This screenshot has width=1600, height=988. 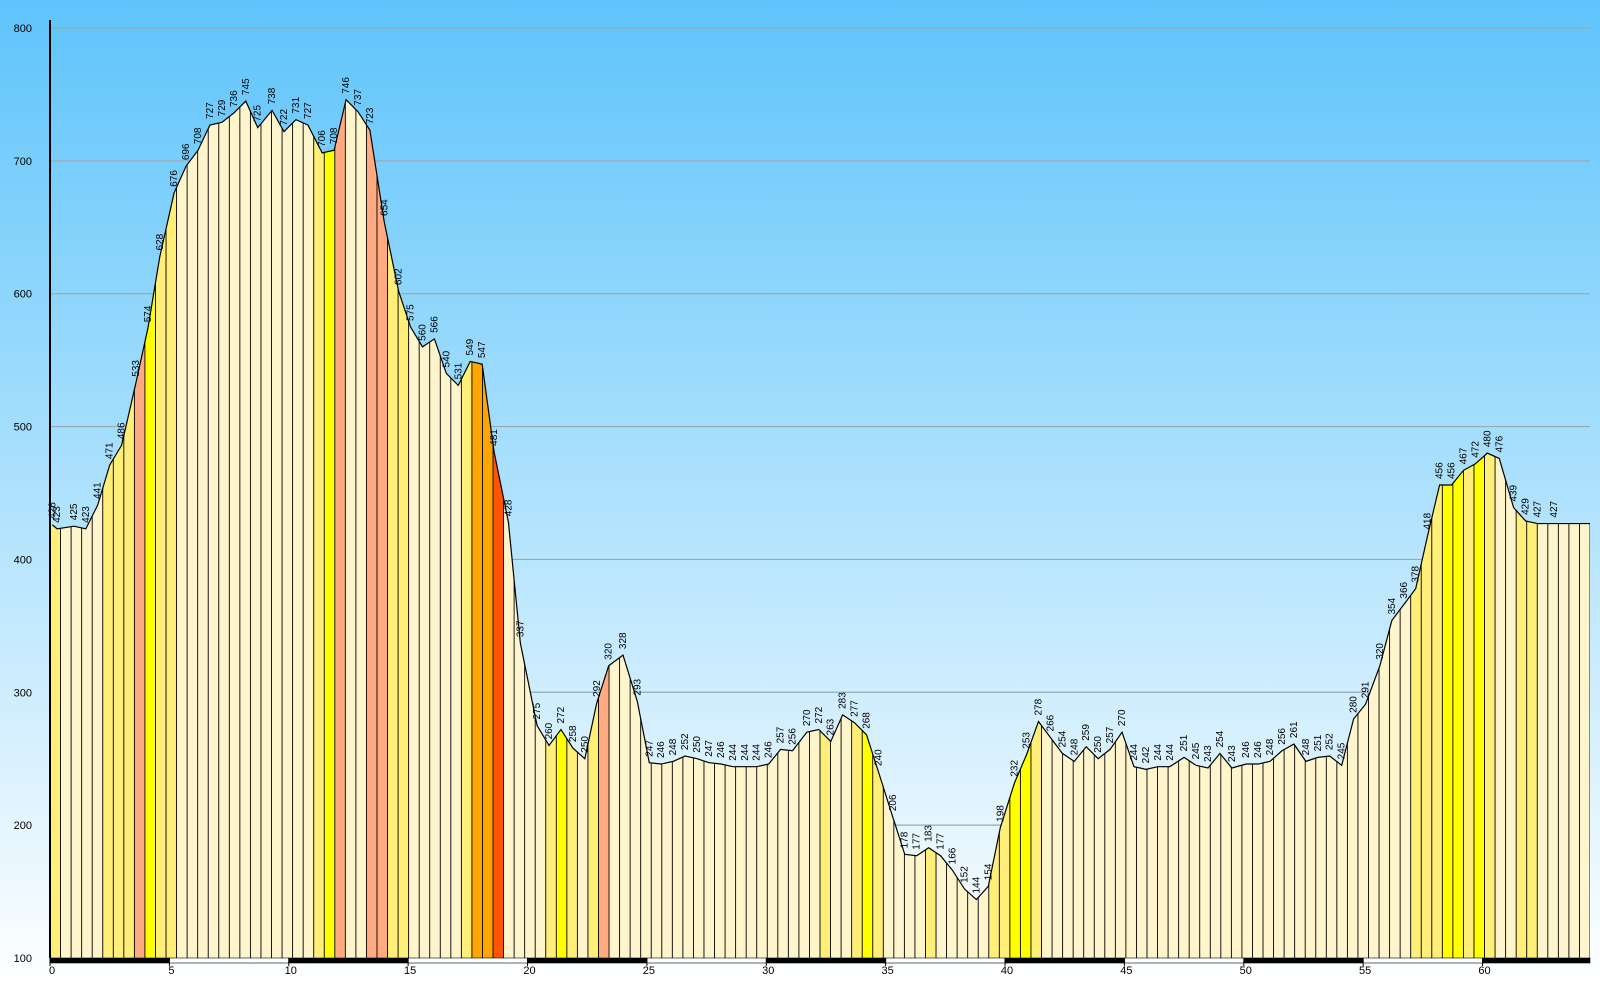 I want to click on elevation-label: 708, so click(x=198, y=135).